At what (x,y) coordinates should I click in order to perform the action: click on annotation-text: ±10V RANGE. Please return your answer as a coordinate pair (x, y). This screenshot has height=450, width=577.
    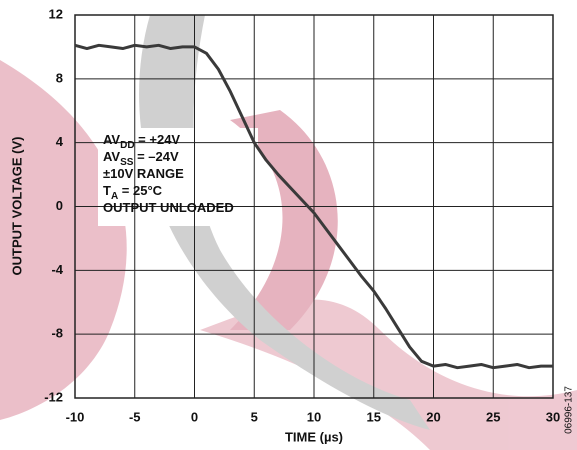
    Looking at the image, I should click on (143, 173).